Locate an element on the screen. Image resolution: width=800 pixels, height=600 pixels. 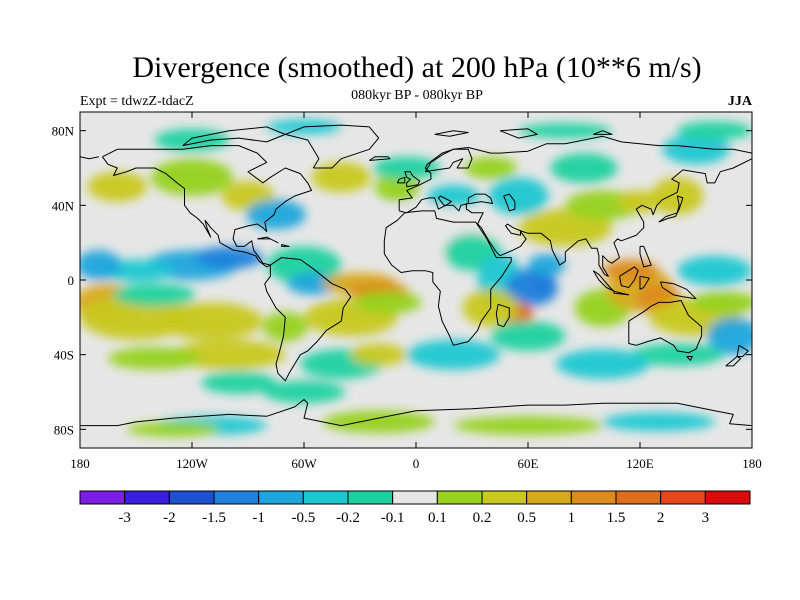
colorbar-label: 0.2 is located at coordinates (482, 518).